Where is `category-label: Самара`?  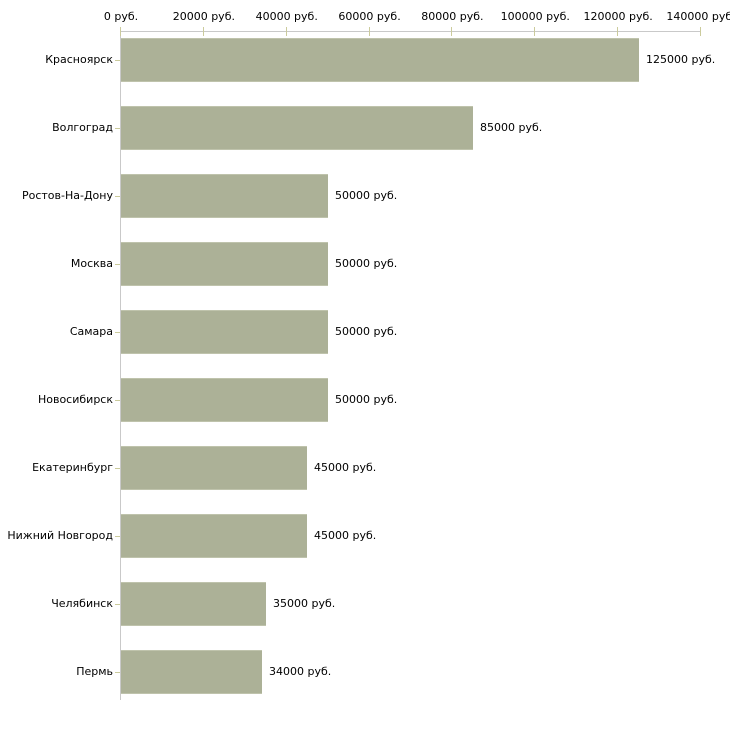
category-label: Самара is located at coordinates (91, 331).